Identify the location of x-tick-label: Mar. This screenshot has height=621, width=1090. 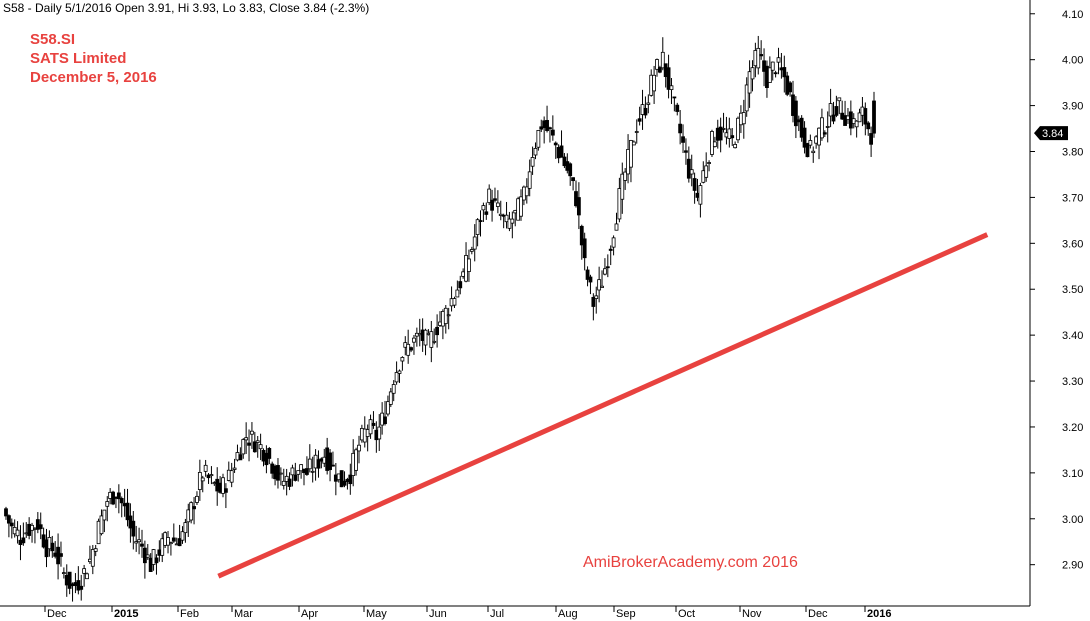
(243, 614).